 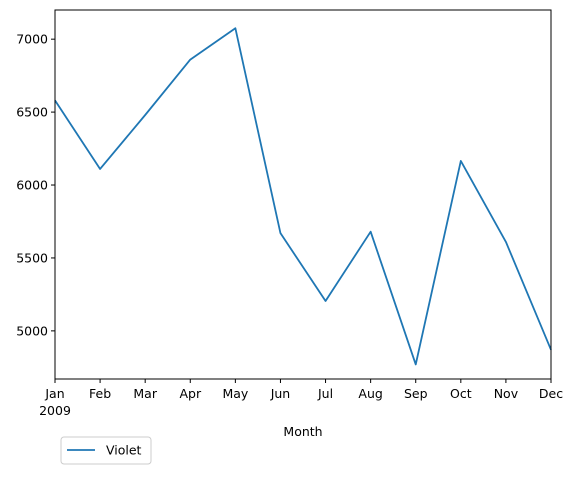 I want to click on legend-label: Violet, so click(x=124, y=450).